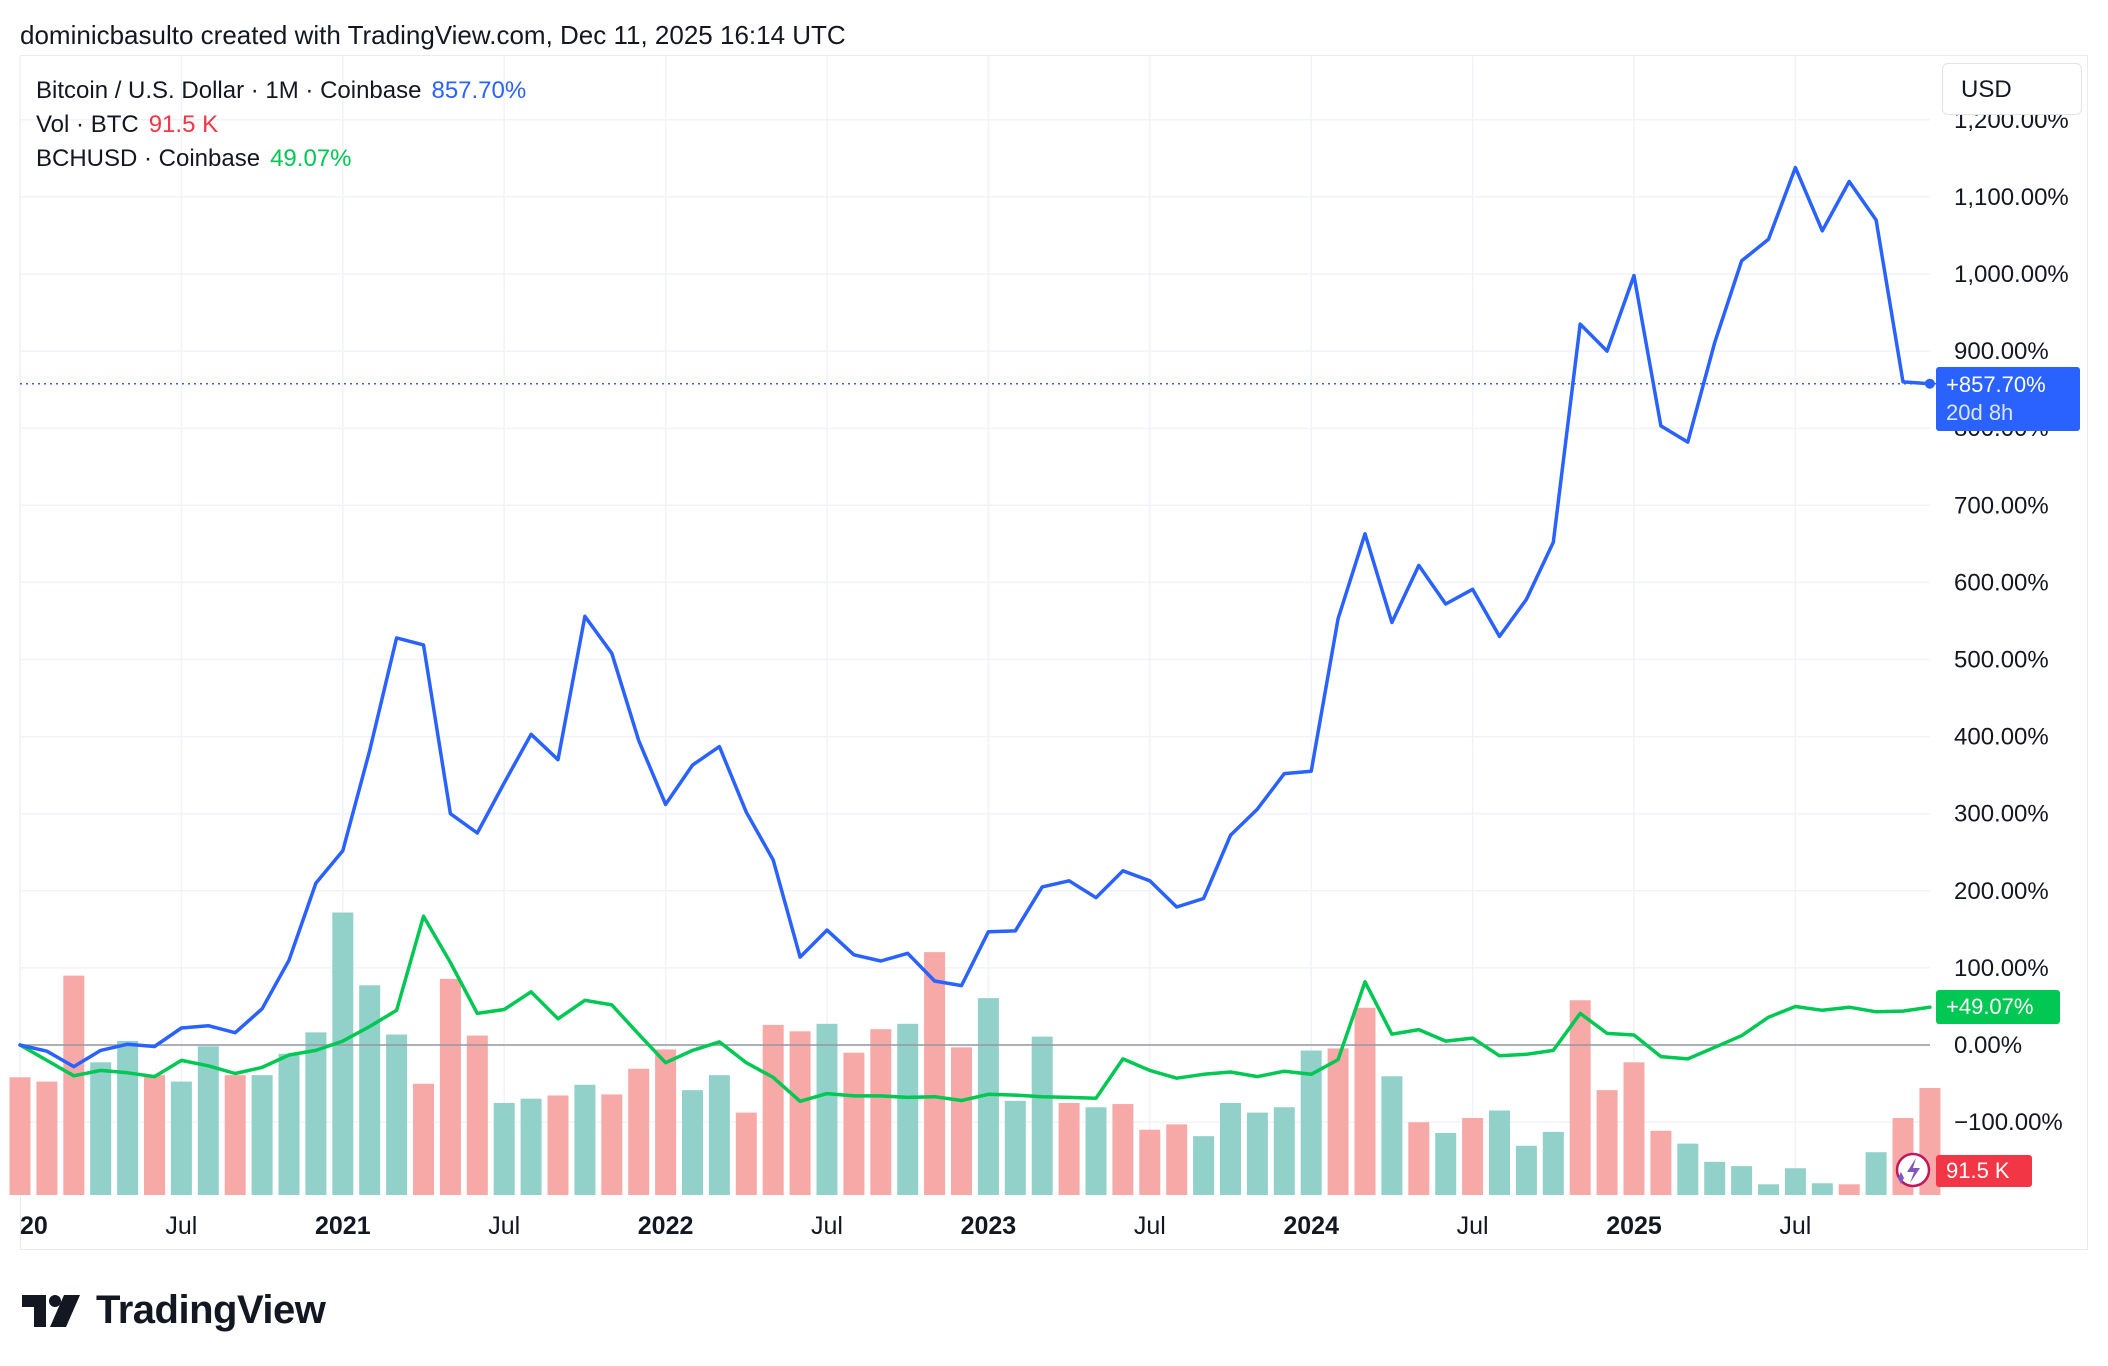  I want to click on btc-price-badge-value: +857.70%, so click(1996, 384).